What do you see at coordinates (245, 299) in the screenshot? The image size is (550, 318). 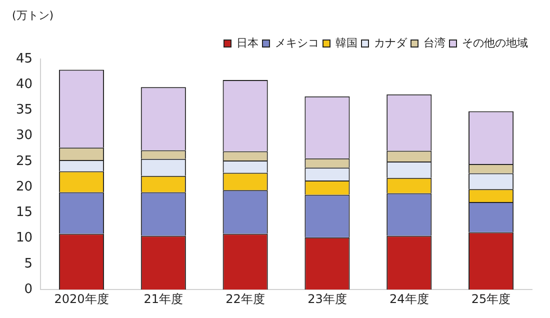 I see `x-tick-label: 22年度` at bounding box center [245, 299].